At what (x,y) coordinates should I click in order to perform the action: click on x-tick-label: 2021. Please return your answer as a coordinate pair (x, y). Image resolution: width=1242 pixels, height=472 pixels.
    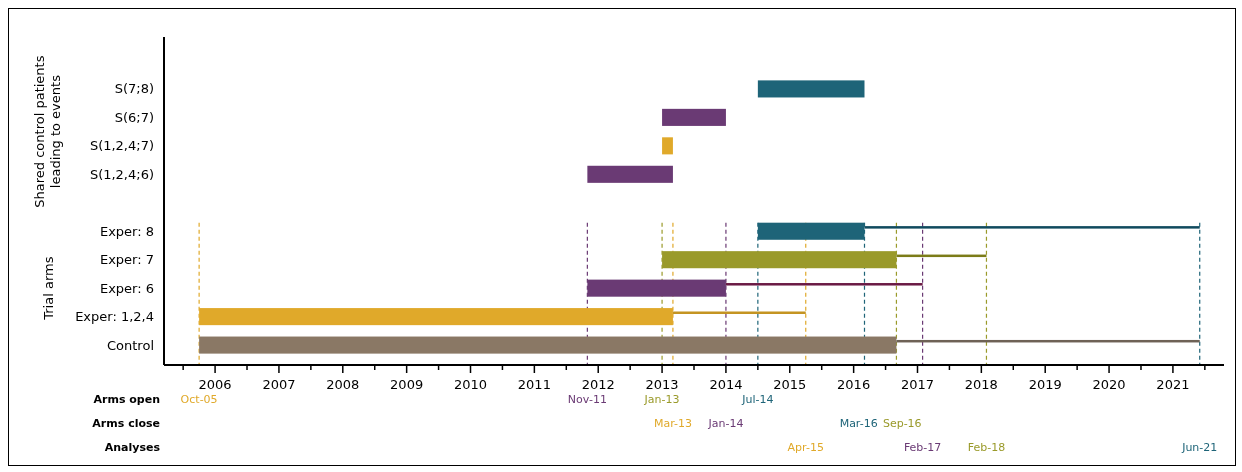
    Looking at the image, I should click on (1173, 384).